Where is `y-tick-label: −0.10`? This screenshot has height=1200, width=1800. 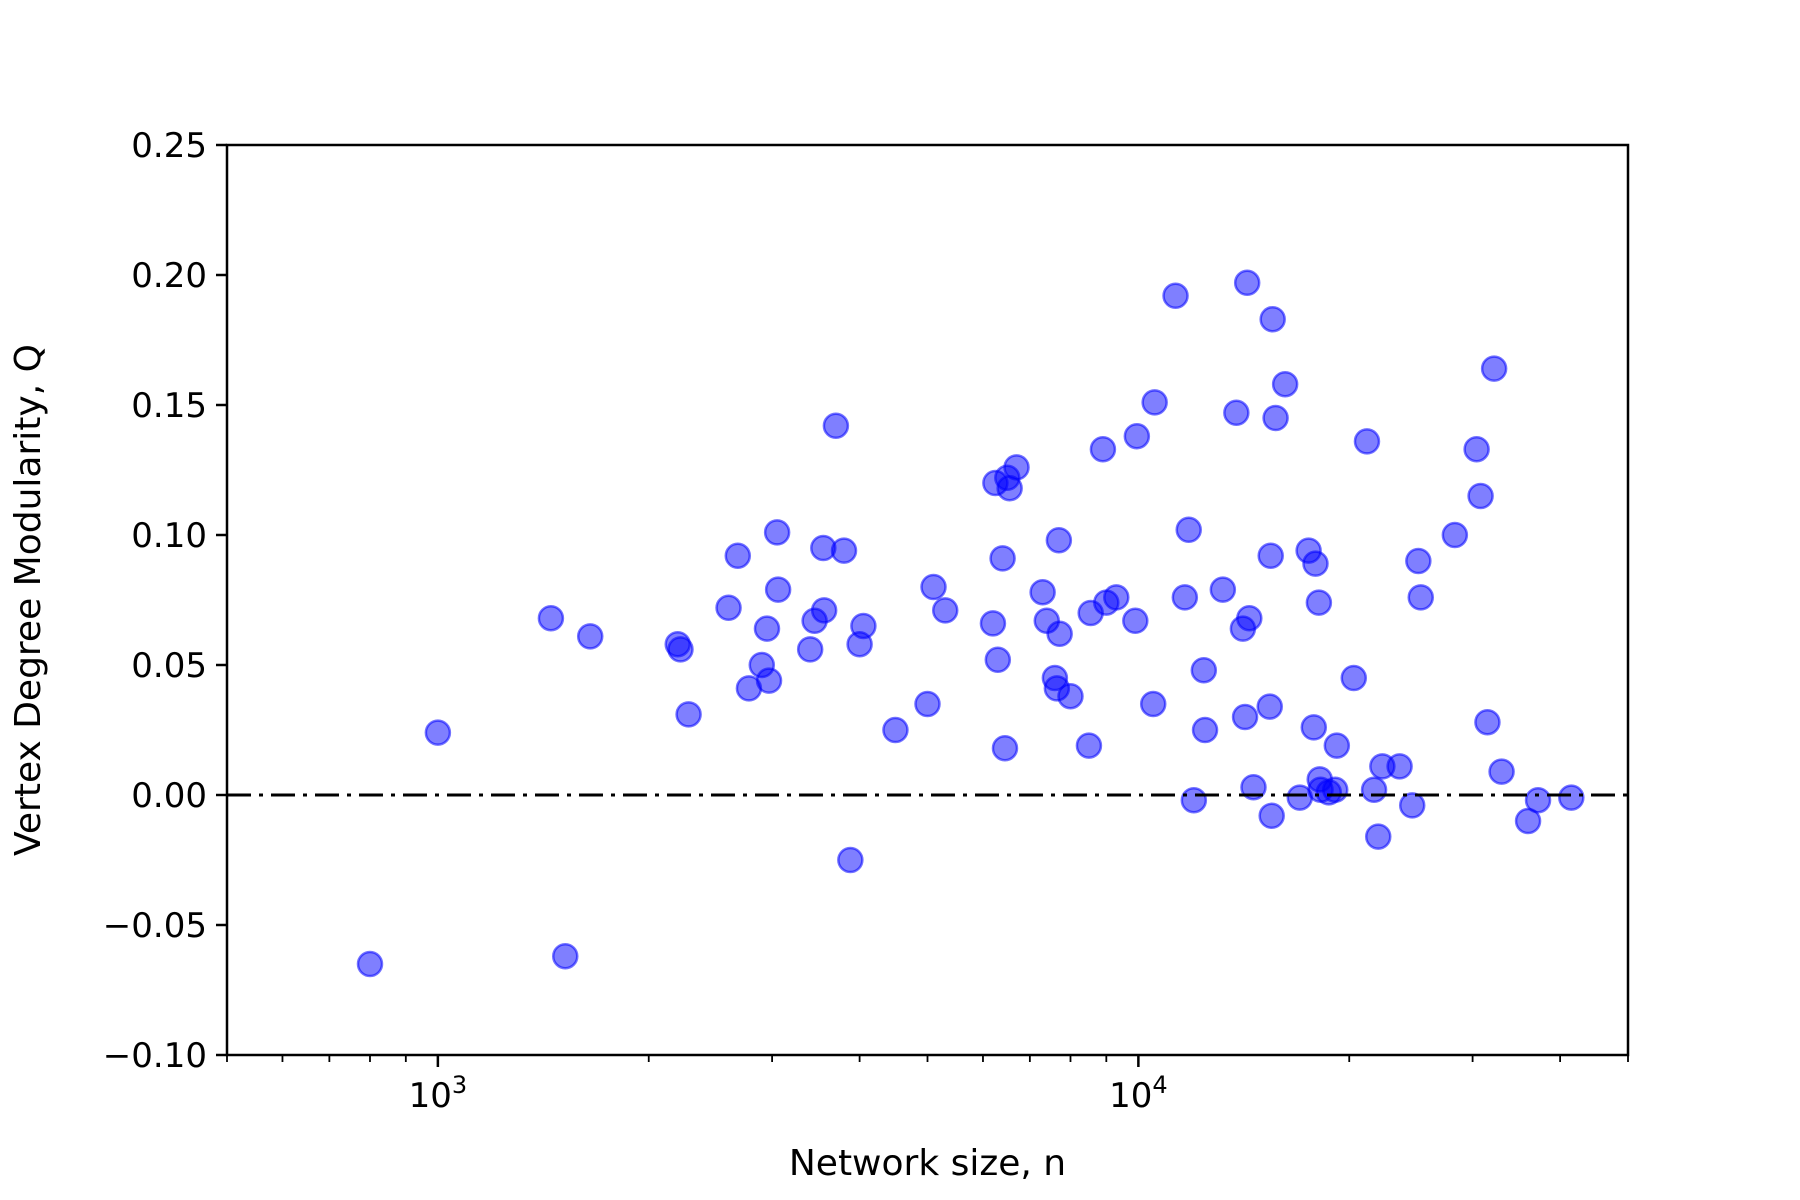
y-tick-label: −0.10 is located at coordinates (155, 1056).